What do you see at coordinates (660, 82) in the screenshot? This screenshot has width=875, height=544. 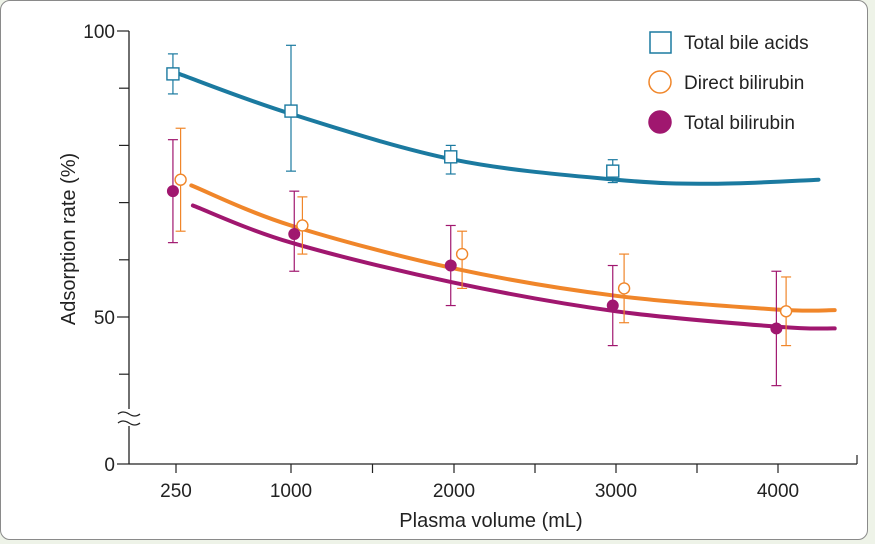 I see `legend-marker-direct-bilirubin` at bounding box center [660, 82].